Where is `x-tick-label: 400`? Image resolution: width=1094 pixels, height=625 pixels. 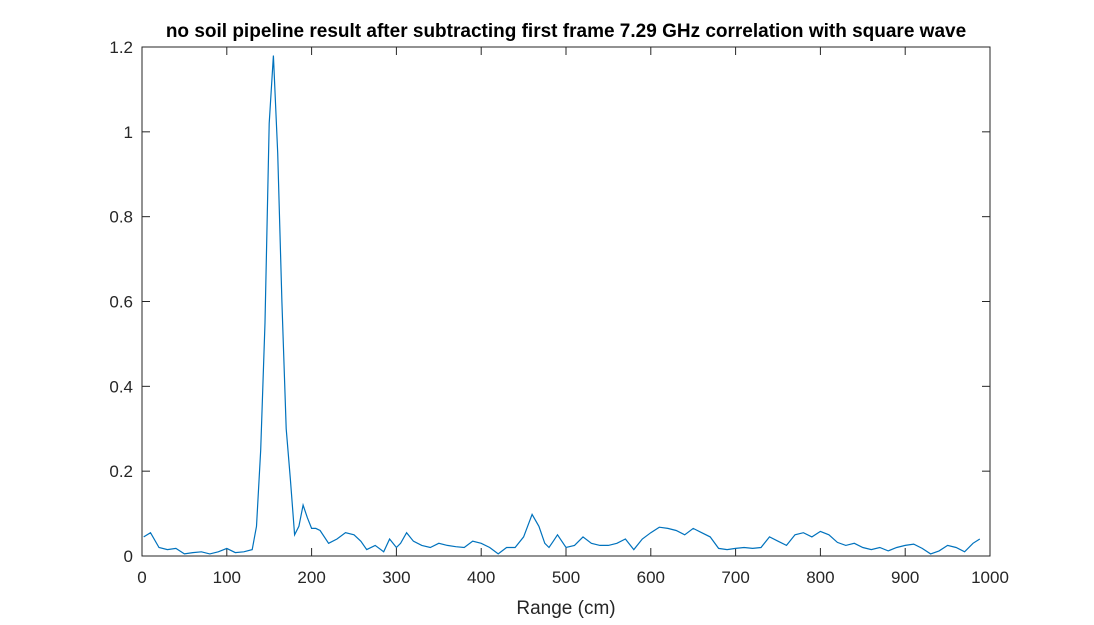
x-tick-label: 400 is located at coordinates (481, 577).